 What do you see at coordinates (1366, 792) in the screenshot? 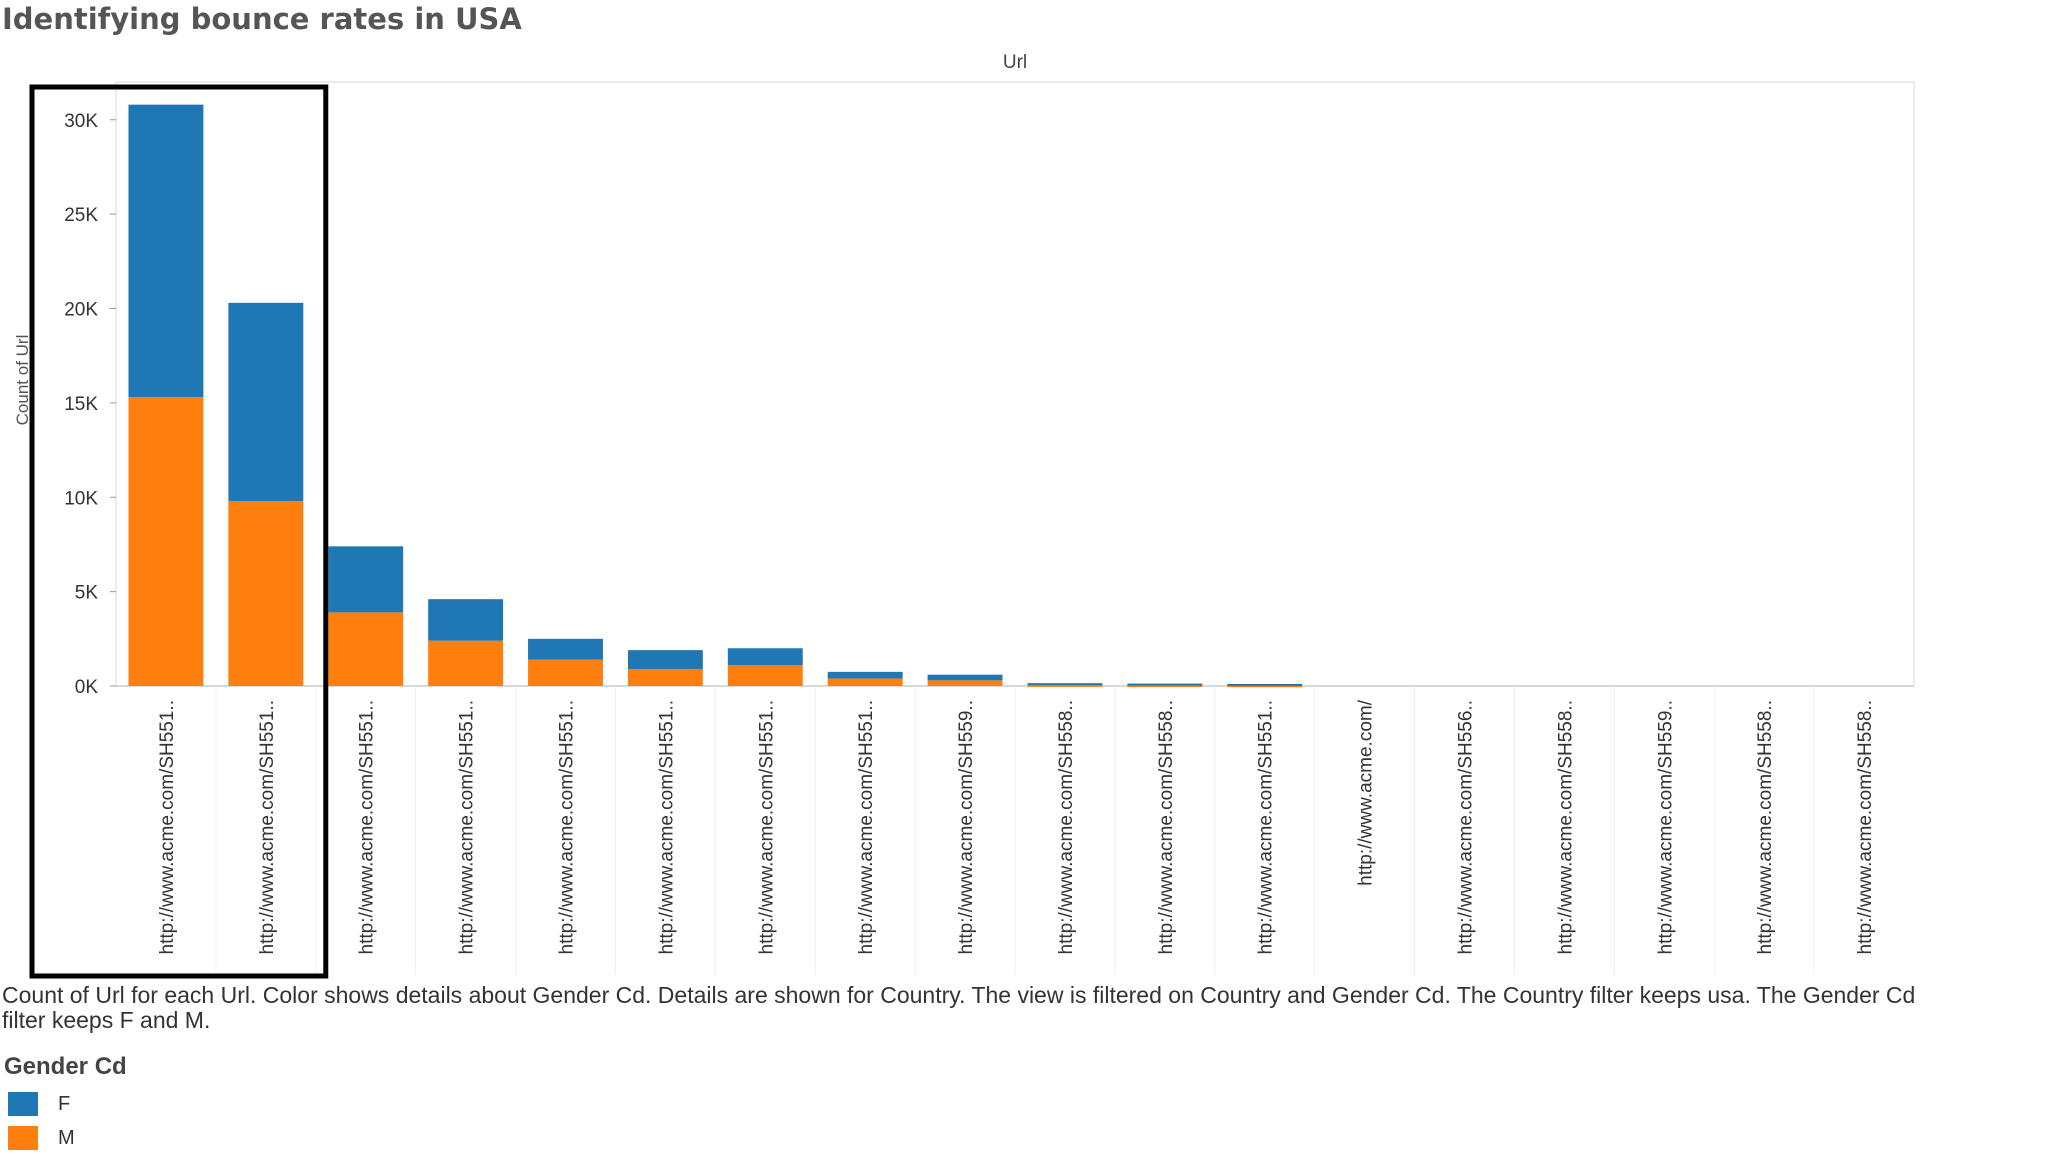
I see `x-tick-label: http://www.acme.com/` at bounding box center [1366, 792].